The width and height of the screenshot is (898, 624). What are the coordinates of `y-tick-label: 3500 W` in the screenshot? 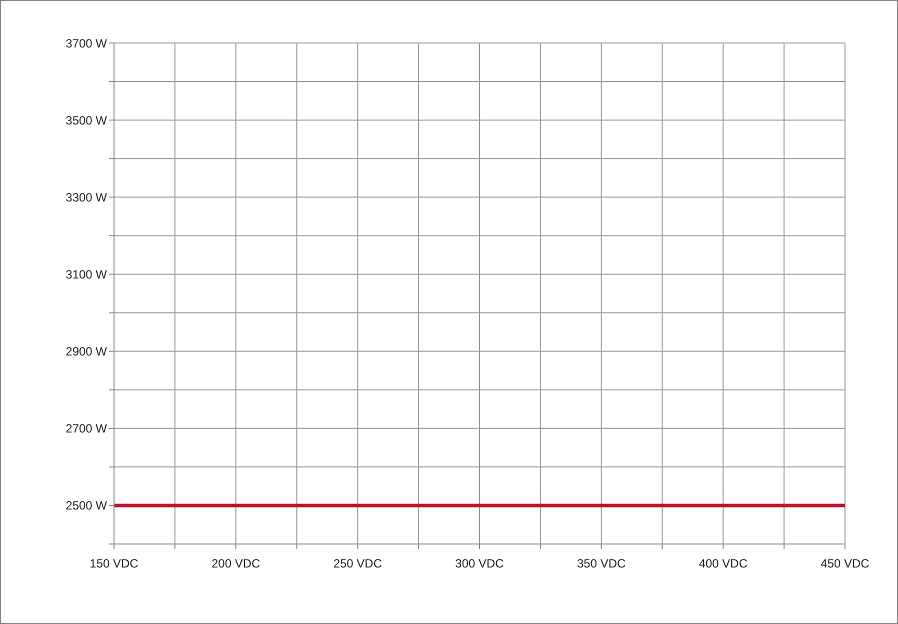 It's located at (87, 120).